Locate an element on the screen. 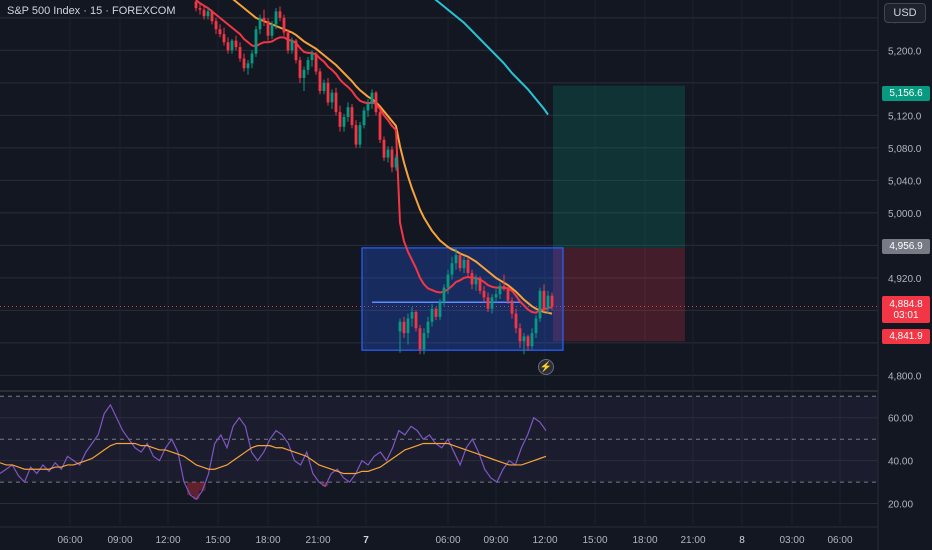 Image resolution: width=932 pixels, height=550 pixels. rsi-ma-line is located at coordinates (273, 458).